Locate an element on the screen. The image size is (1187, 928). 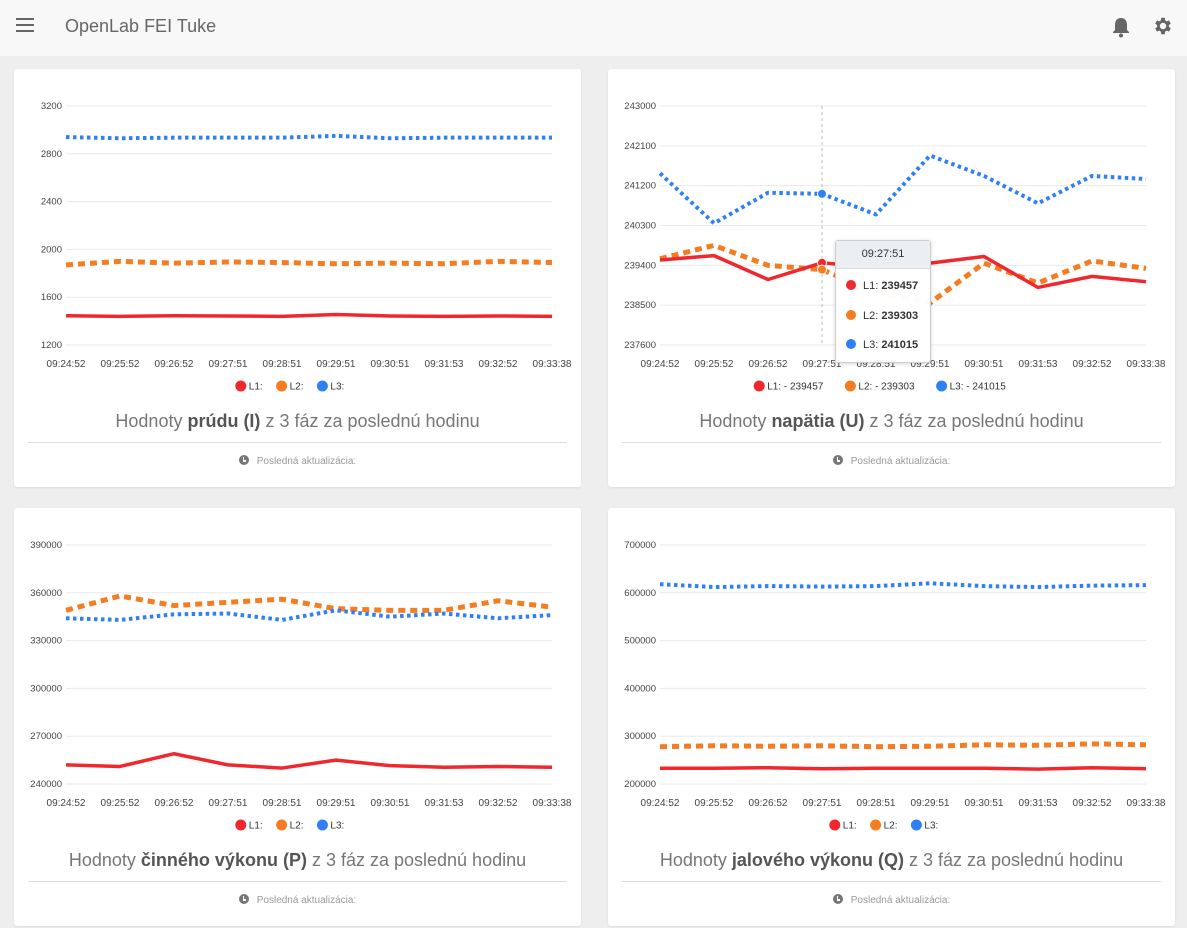
x-tick-label: 09:29:51 is located at coordinates (336, 803).